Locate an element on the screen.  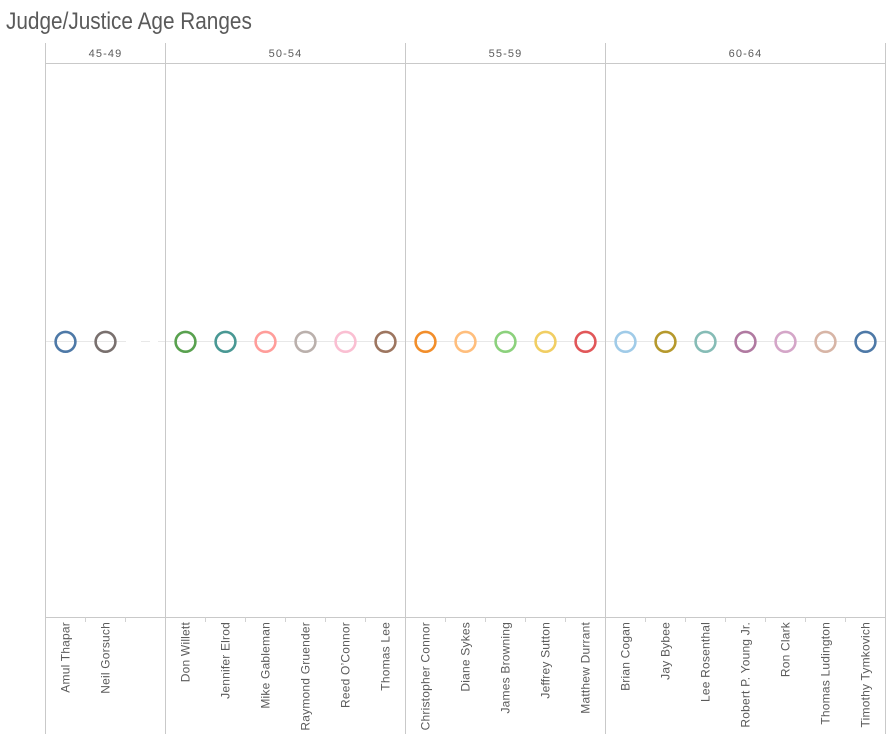
svg-text: Timothy Tymkovich is located at coordinates (866, 674).